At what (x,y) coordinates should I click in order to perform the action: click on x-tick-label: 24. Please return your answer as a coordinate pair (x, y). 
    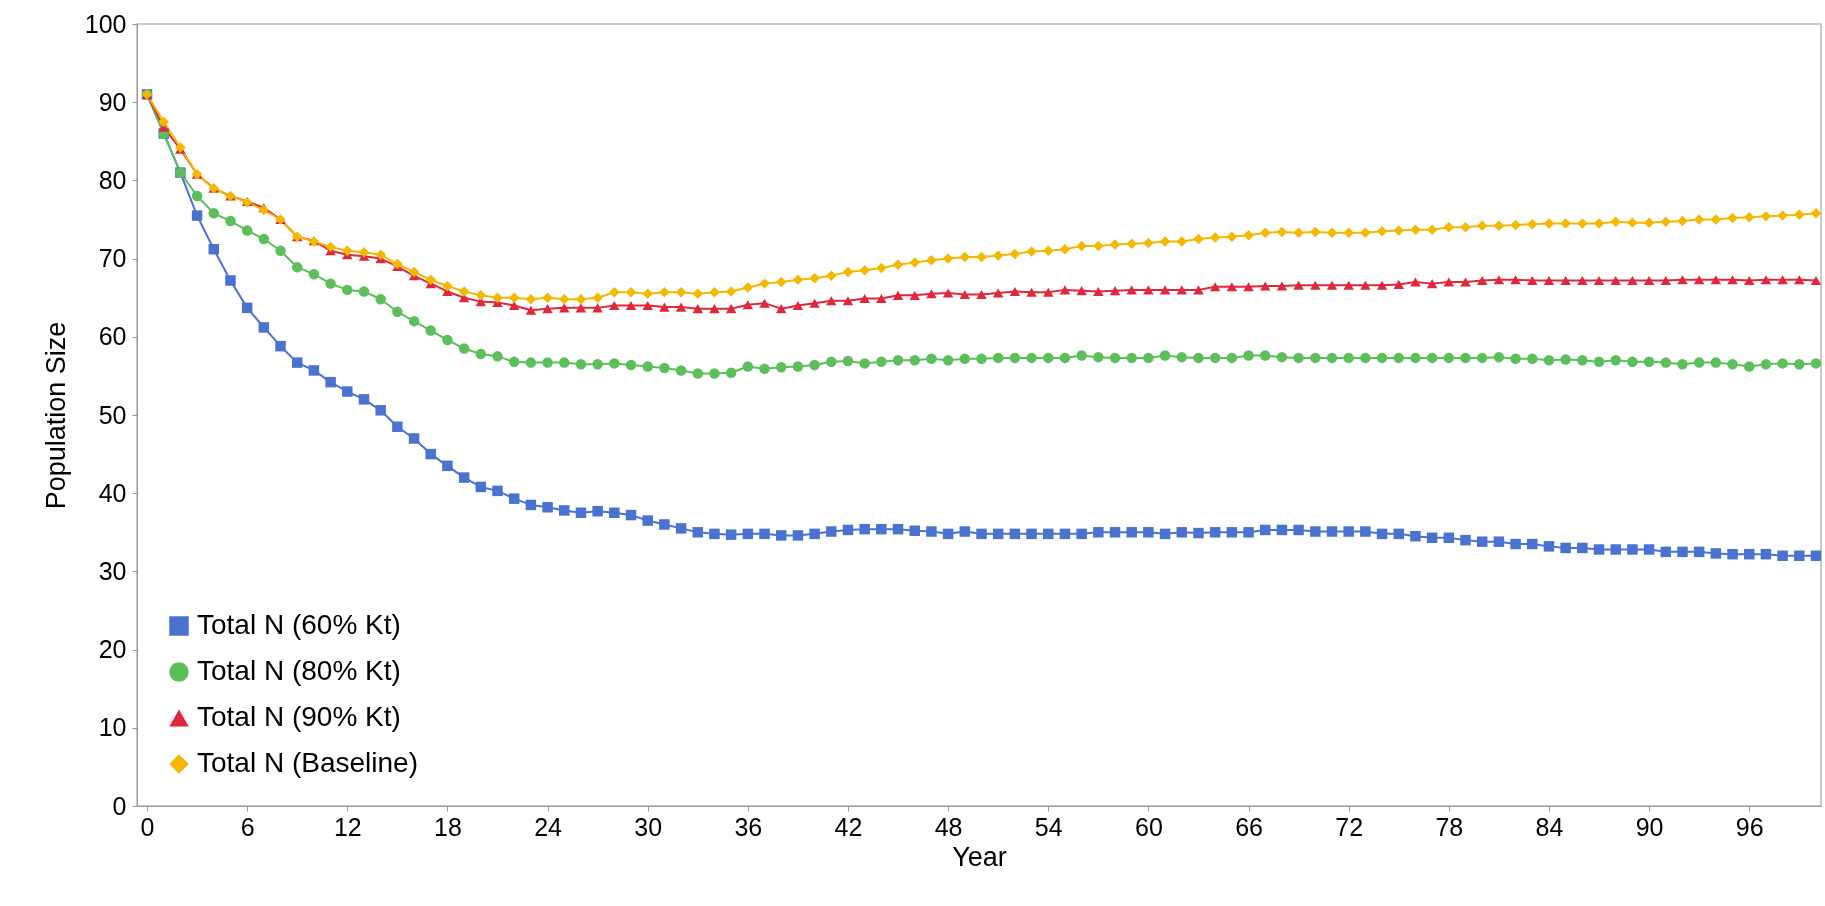
    Looking at the image, I should click on (548, 826).